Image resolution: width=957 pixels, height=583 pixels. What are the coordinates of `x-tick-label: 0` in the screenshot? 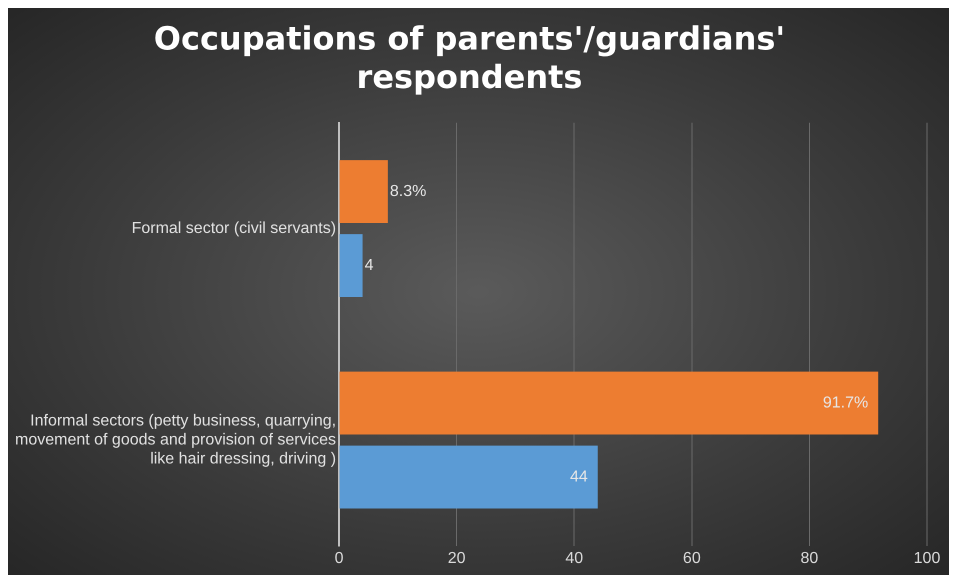 It's located at (339, 558).